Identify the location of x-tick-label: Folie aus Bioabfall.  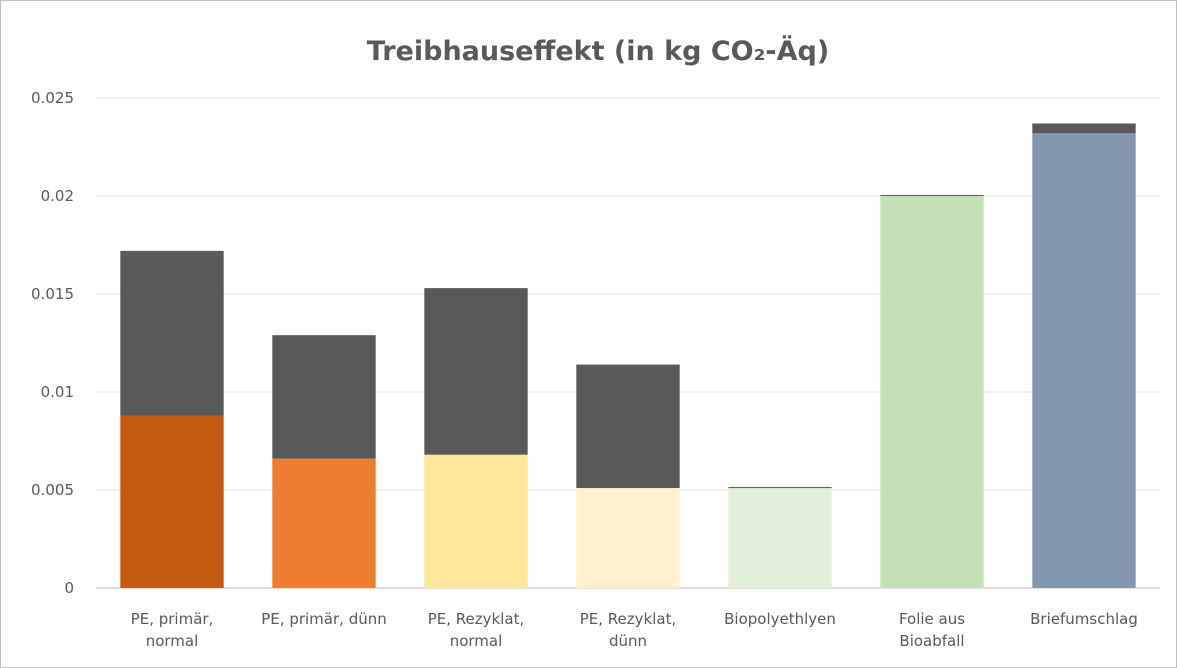
(932, 630).